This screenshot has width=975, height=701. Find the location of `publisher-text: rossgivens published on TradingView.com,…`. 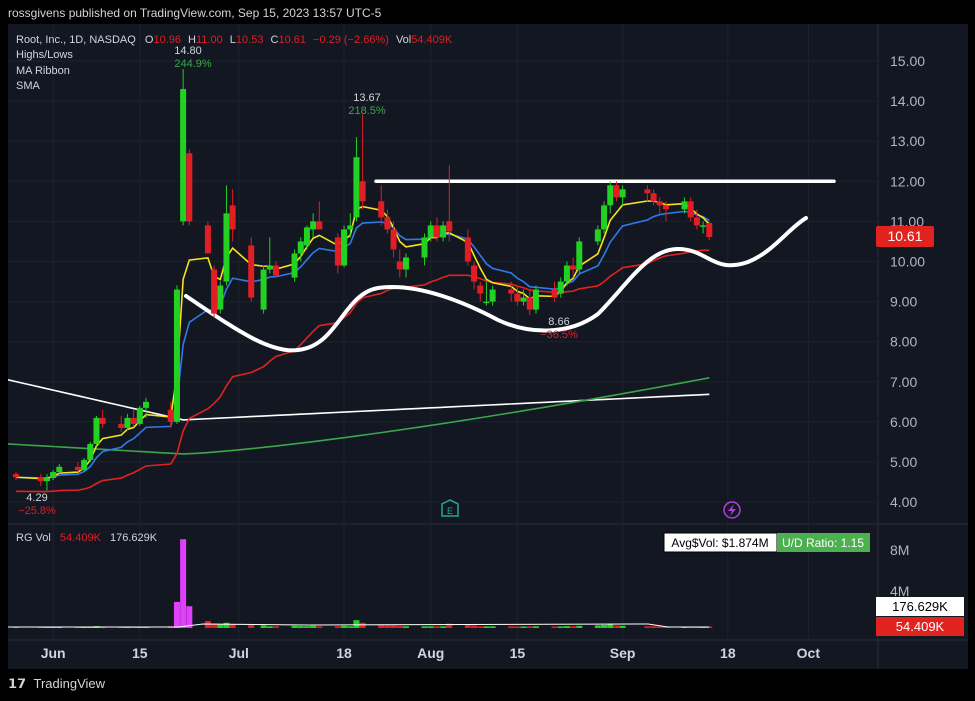

publisher-text: rossgivens published on TradingView.com,… is located at coordinates (195, 13).